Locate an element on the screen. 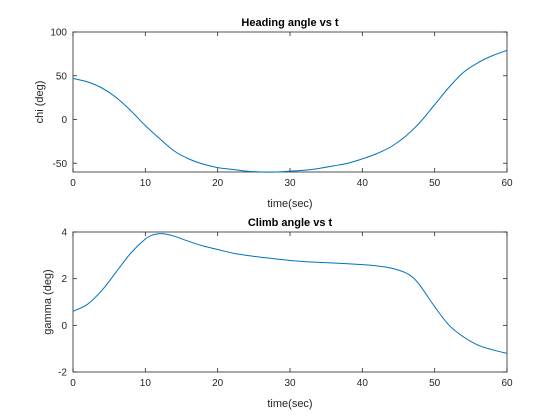 The height and width of the screenshot is (420, 560). heading-plot-x-tick-label: 50 is located at coordinates (435, 183).